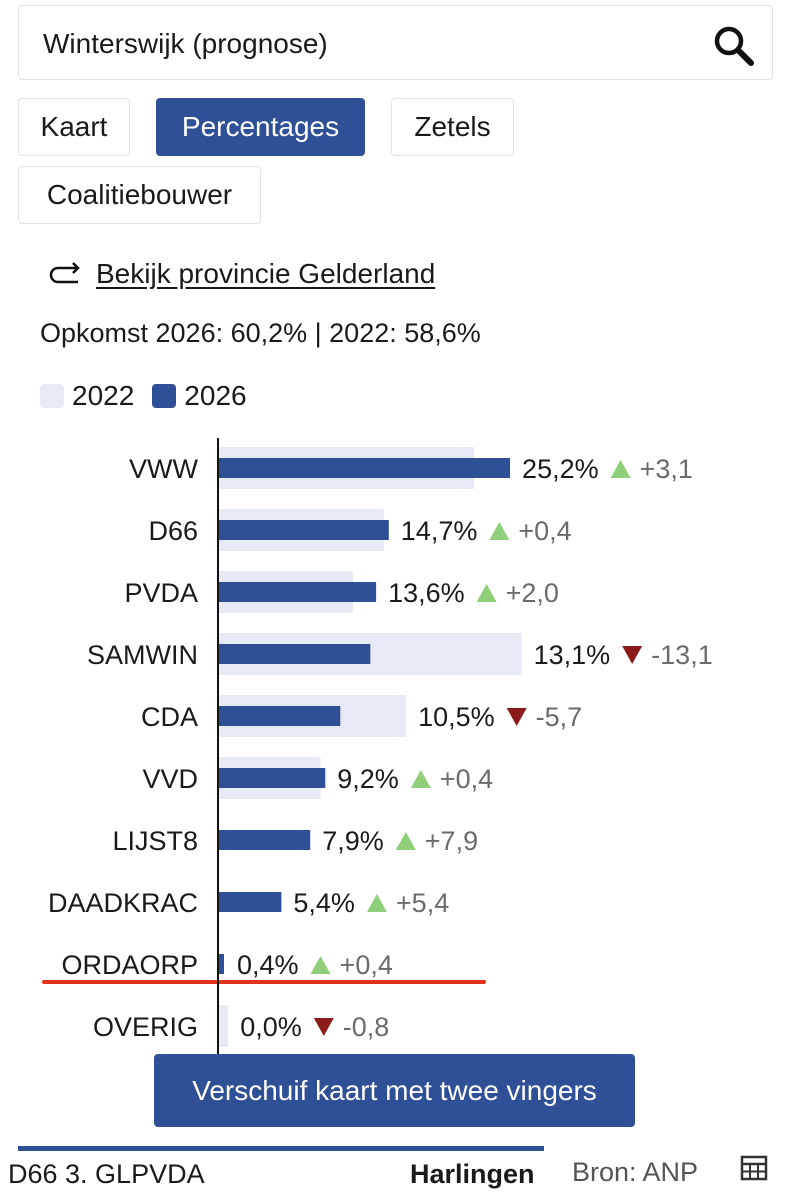 The width and height of the screenshot is (790, 1200). What do you see at coordinates (452, 127) in the screenshot?
I see `tab-zetels: Zetels` at bounding box center [452, 127].